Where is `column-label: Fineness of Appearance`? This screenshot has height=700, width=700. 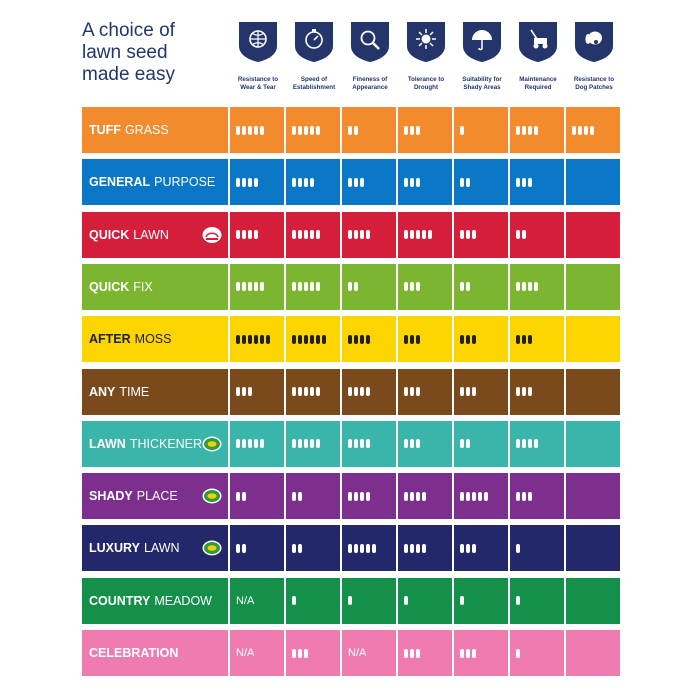 column-label: Fineness of Appearance is located at coordinates (370, 83).